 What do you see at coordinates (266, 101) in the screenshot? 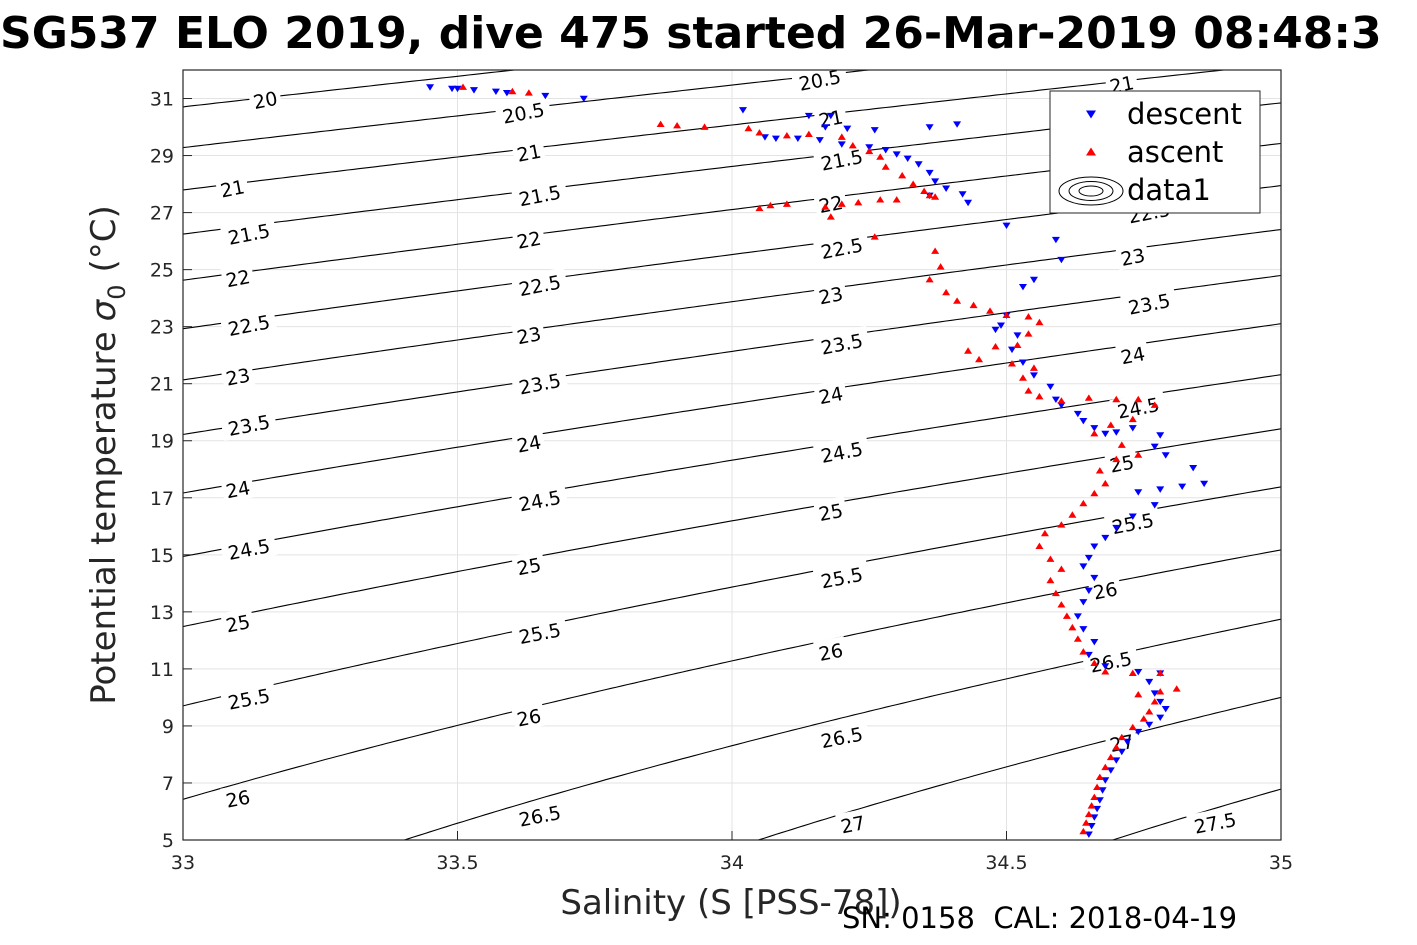
I see `contour-label-text: 20` at bounding box center [266, 101].